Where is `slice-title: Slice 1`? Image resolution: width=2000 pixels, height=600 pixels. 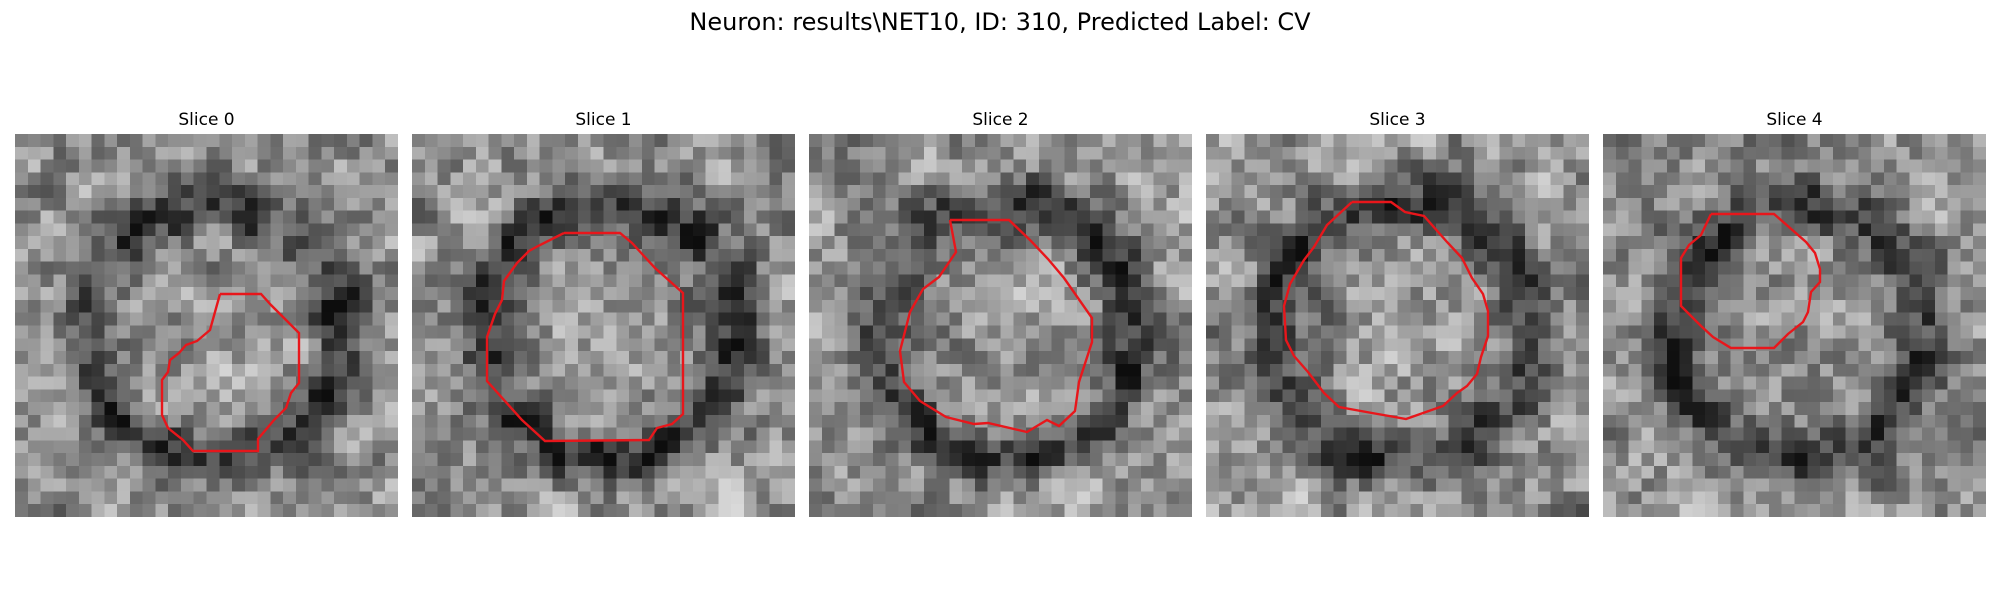 slice-title: Slice 1 is located at coordinates (603, 120).